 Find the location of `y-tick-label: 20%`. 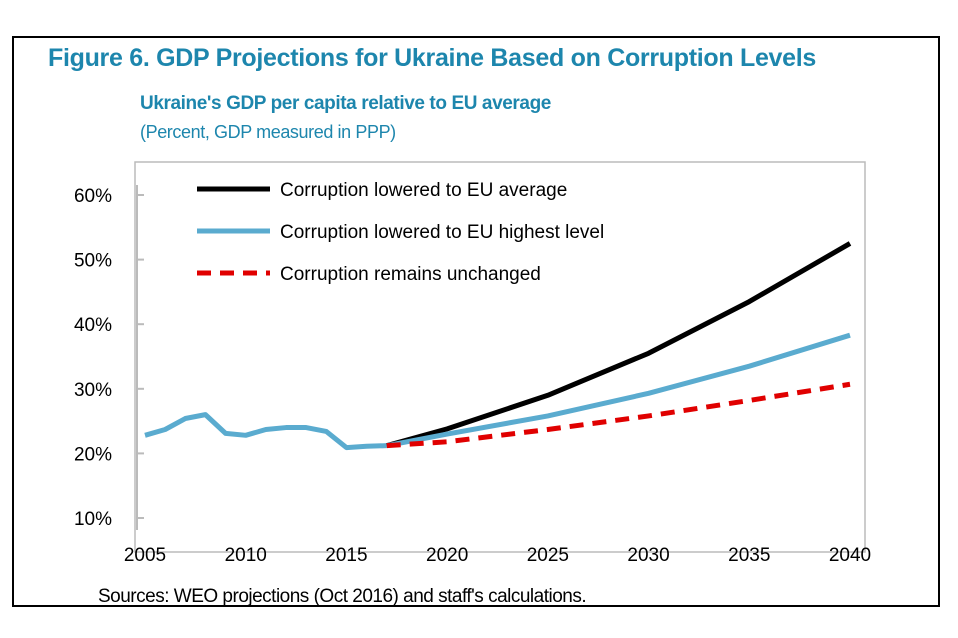

y-tick-label: 20% is located at coordinates (93, 454).